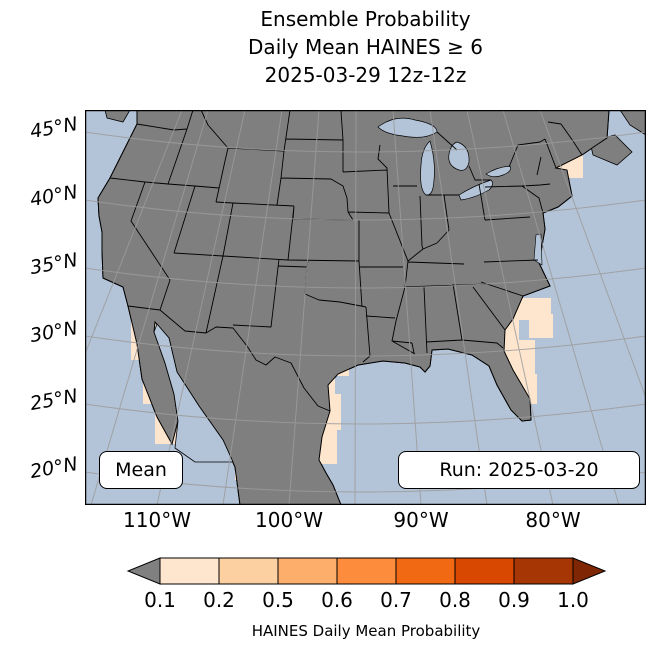 This screenshot has width=671, height=658. What do you see at coordinates (54, 468) in the screenshot?
I see `lat-label-20n: 20°N` at bounding box center [54, 468].